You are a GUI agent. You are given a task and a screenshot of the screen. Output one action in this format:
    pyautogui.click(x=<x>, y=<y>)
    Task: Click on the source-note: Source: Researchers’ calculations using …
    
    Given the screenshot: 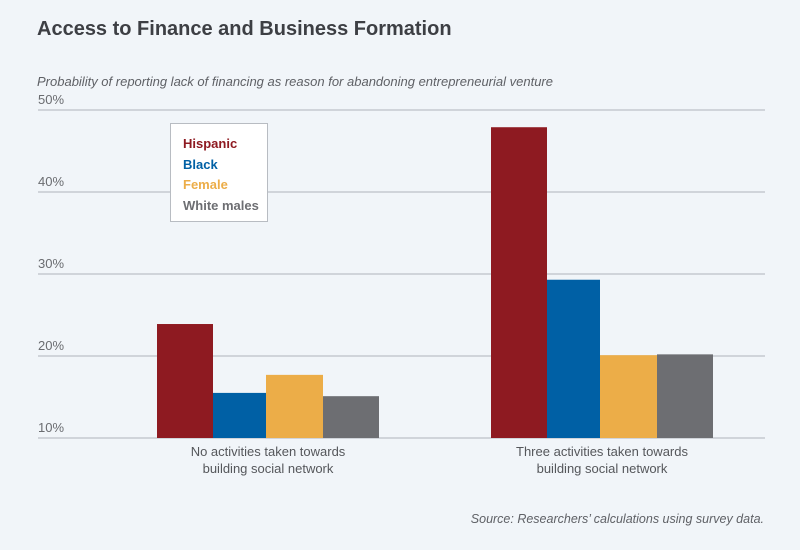 What is the action you would take?
    pyautogui.click(x=617, y=519)
    